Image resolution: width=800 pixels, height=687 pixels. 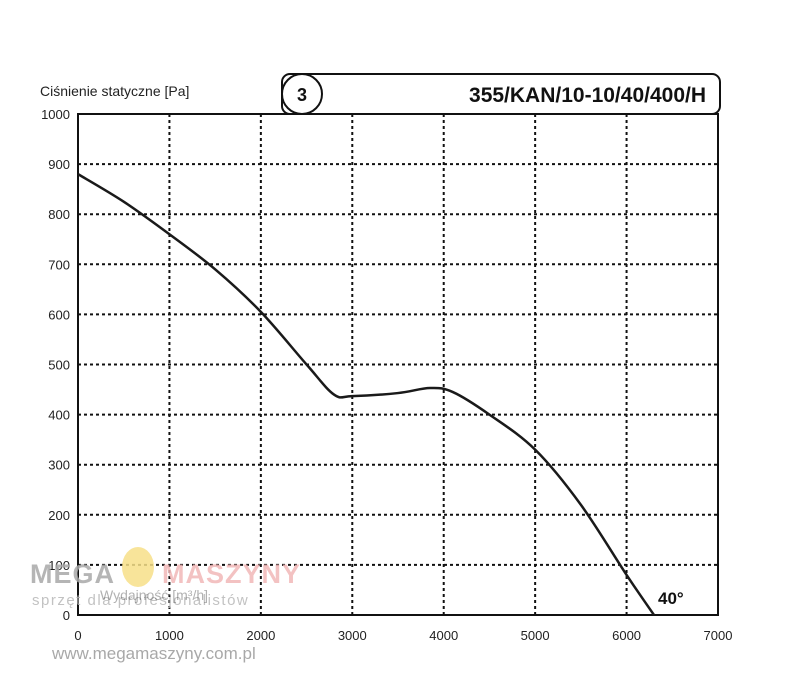 I want to click on y-tick-label: 200, so click(x=59, y=515).